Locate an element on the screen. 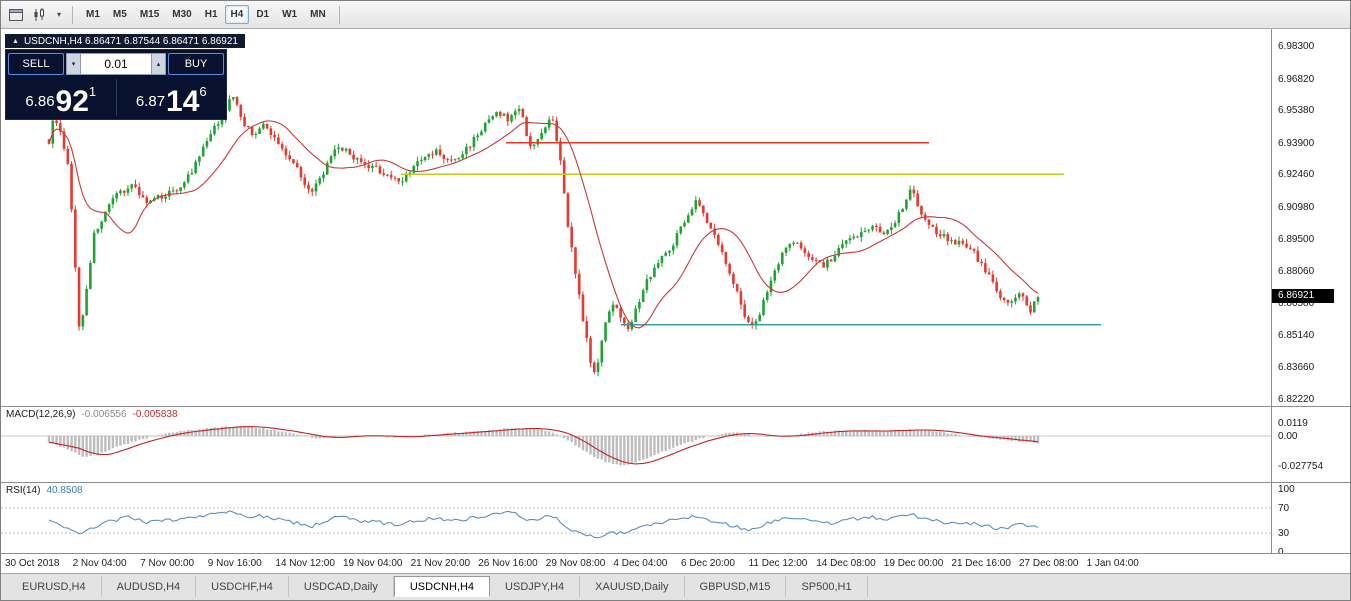 Image resolution: width=1351 pixels, height=601 pixels. rsi-scale-label: 0 is located at coordinates (1281, 552).